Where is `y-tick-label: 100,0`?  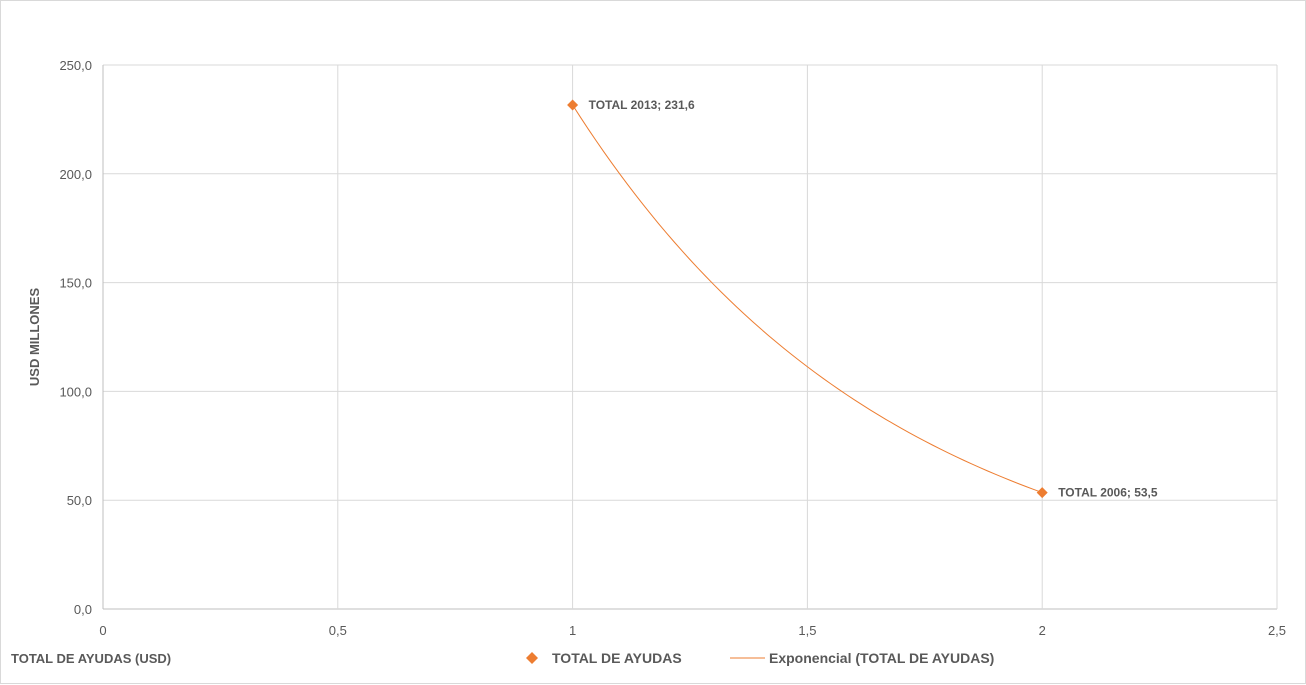 y-tick-label: 100,0 is located at coordinates (75, 391).